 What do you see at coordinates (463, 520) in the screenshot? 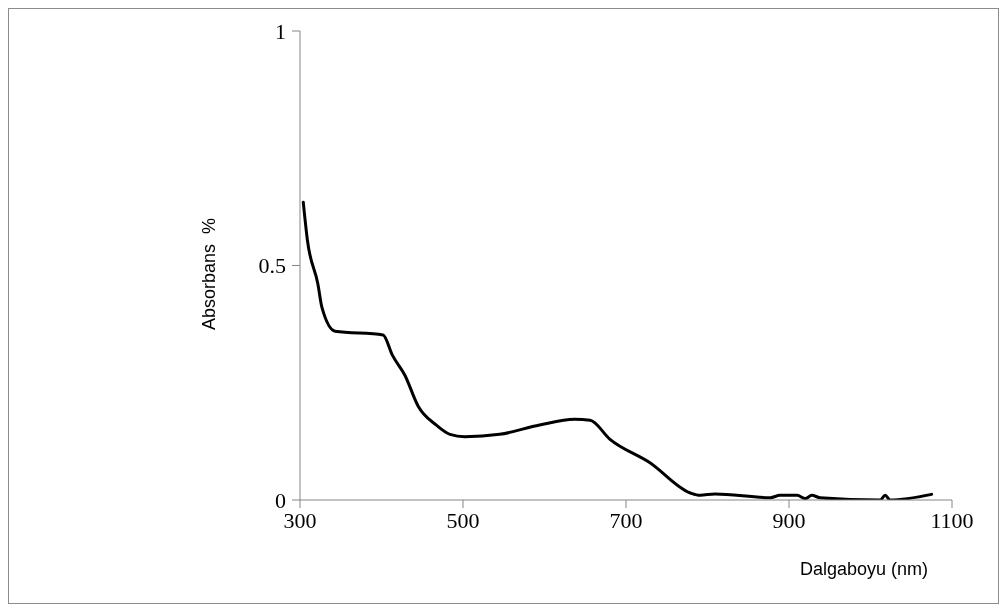
I see `x-tick-label: 500` at bounding box center [463, 520].